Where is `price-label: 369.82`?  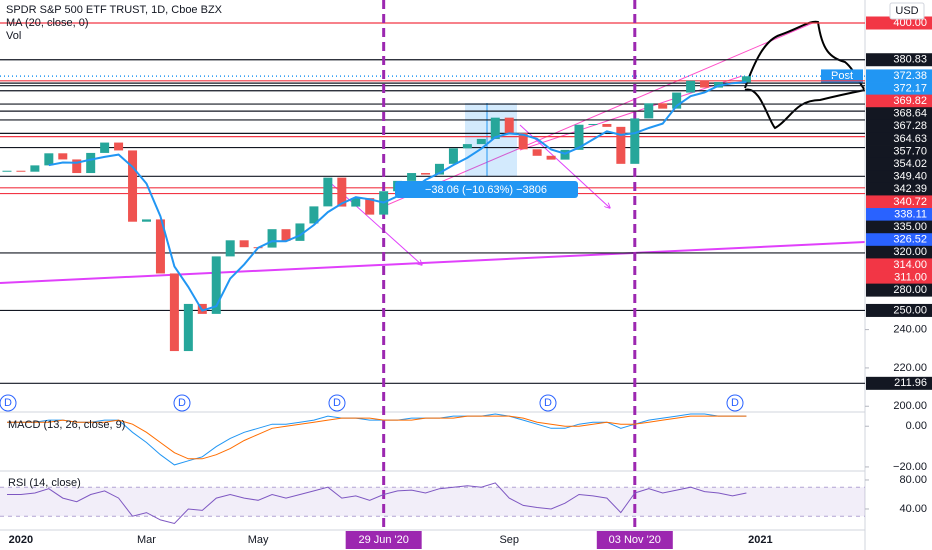 price-label: 369.82 is located at coordinates (910, 101).